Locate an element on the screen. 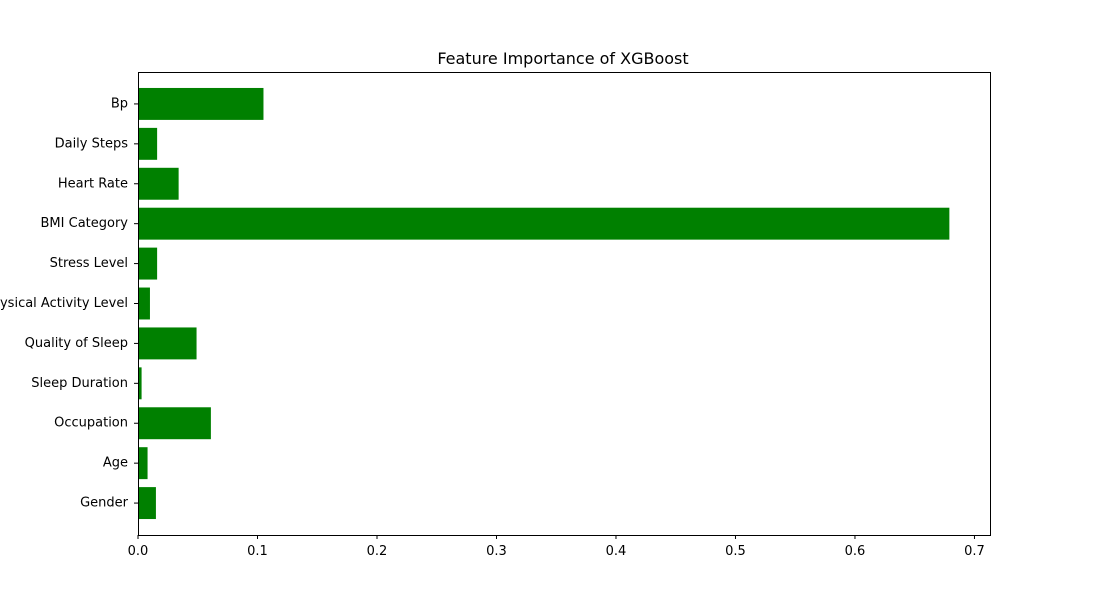 This screenshot has height=600, width=1100. bar-stress-level is located at coordinates (148, 263).